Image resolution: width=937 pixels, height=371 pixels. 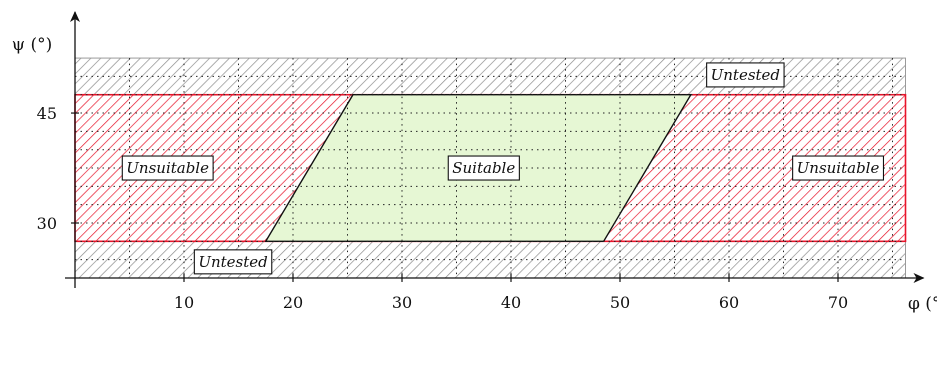 What do you see at coordinates (511, 302) in the screenshot?
I see `x-tick-label: 40` at bounding box center [511, 302].